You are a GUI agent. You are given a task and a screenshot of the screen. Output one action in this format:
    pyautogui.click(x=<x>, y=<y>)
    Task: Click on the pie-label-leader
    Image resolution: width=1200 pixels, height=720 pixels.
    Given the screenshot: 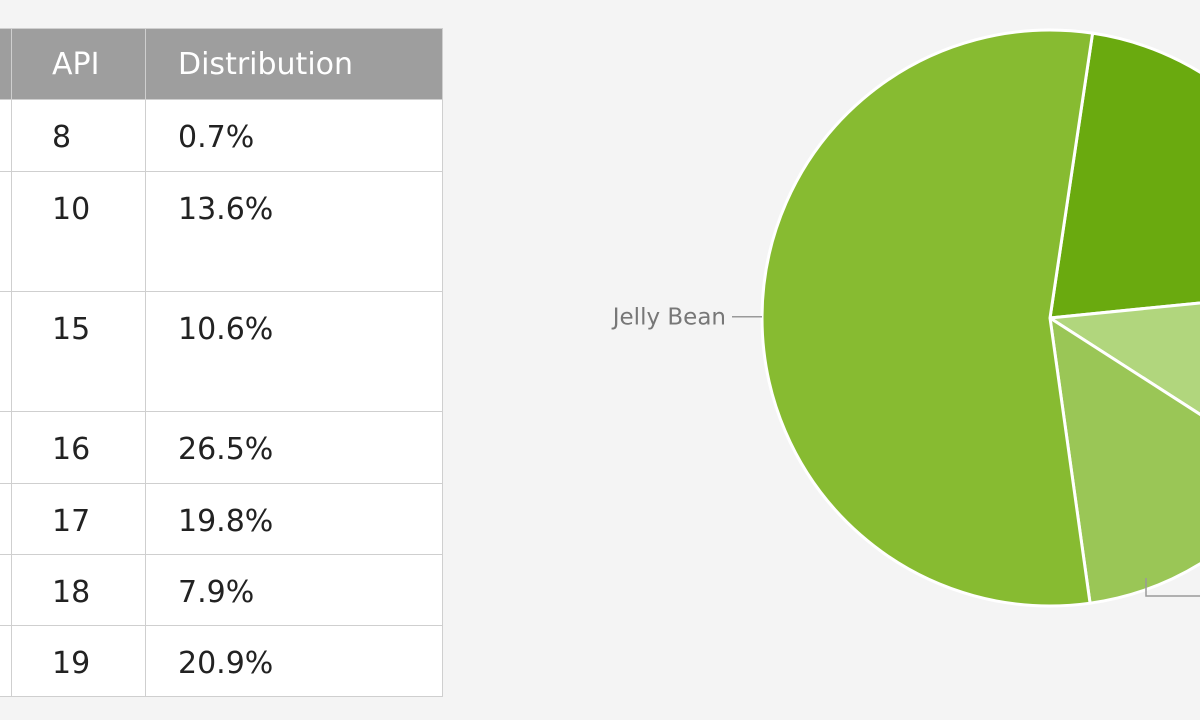 What is the action you would take?
    pyautogui.click(x=1172, y=587)
    